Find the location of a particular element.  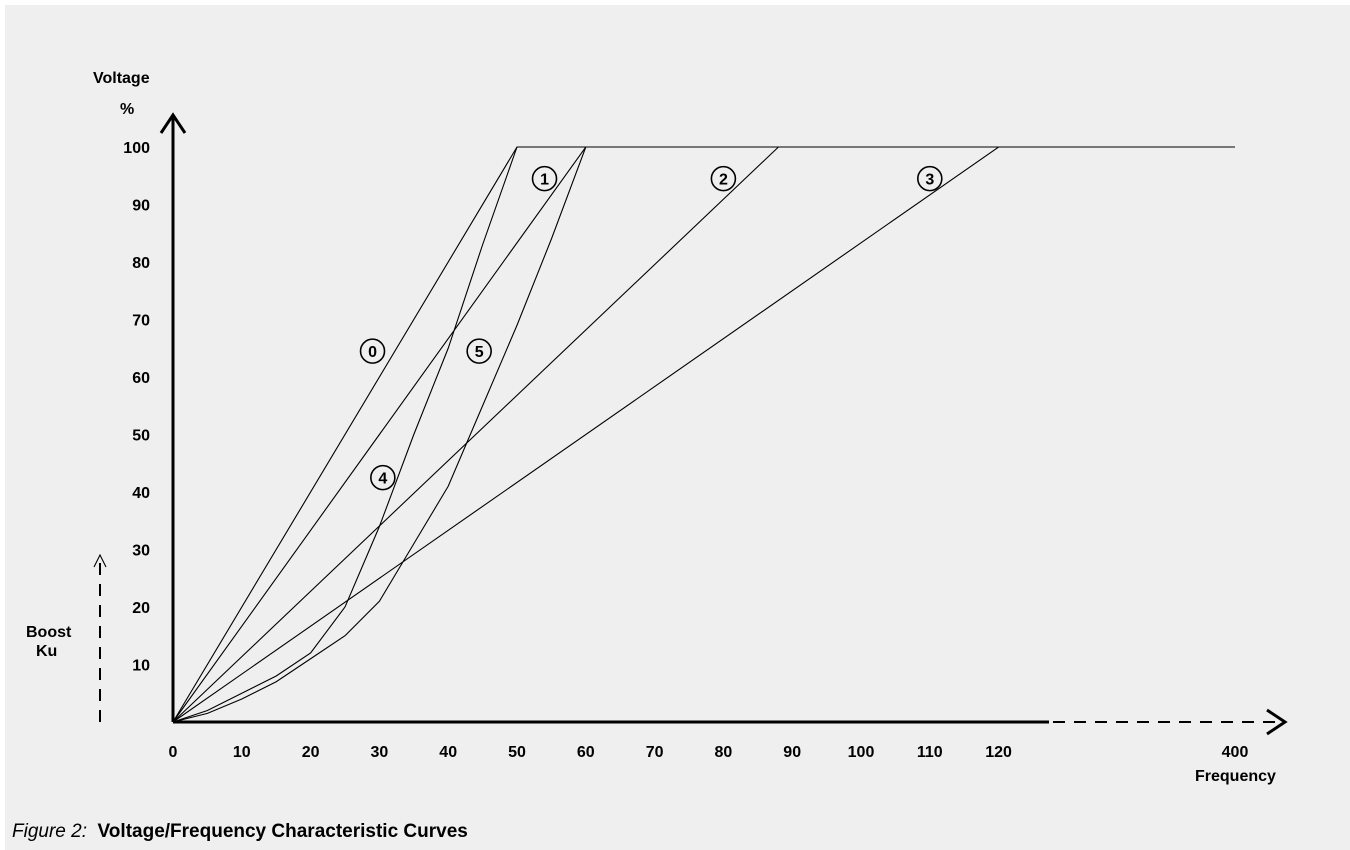

y-tick-label: 10 is located at coordinates (141, 666).